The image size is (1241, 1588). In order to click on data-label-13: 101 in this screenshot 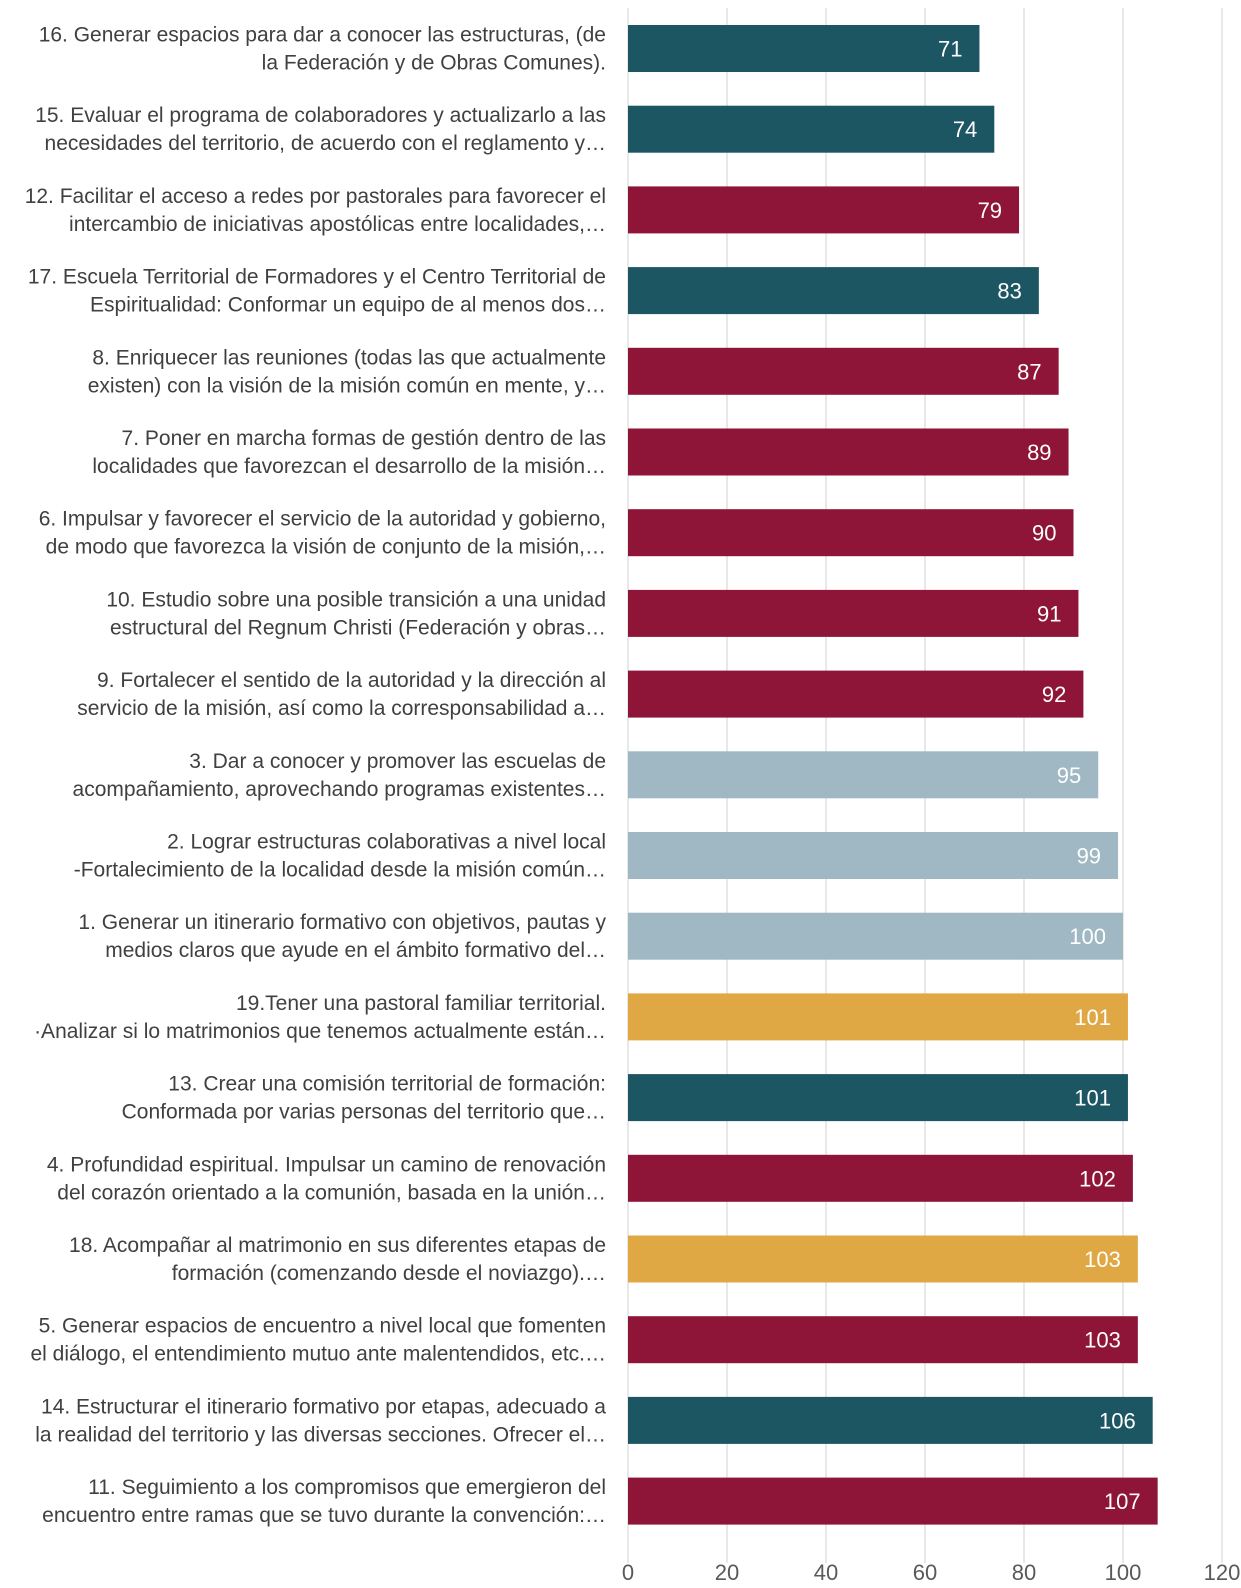, I will do `click(1092, 1017)`.